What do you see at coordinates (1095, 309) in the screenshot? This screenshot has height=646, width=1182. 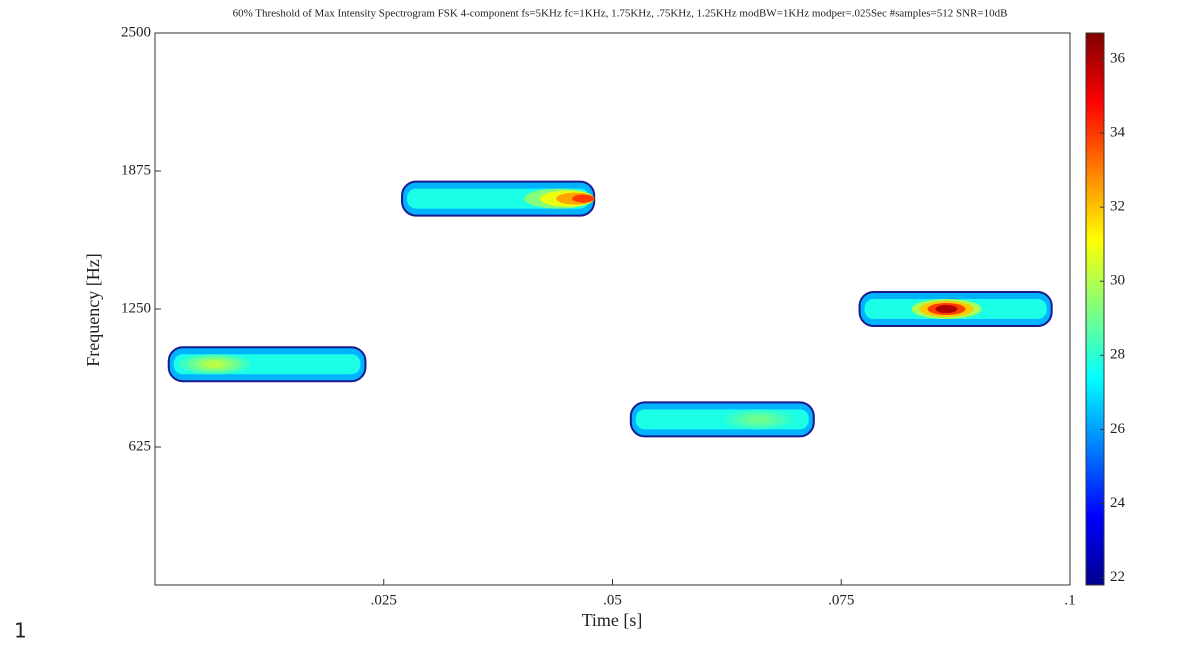 I see `colorbar` at bounding box center [1095, 309].